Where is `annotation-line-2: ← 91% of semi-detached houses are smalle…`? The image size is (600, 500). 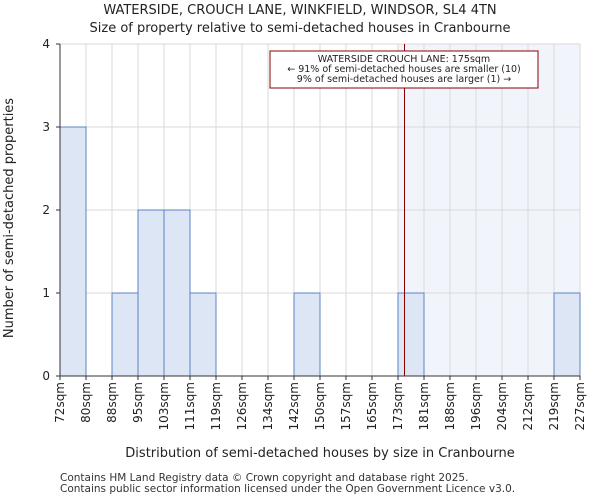
annotation-line-2: ← 91% of semi-detached houses are smalle… is located at coordinates (404, 69).